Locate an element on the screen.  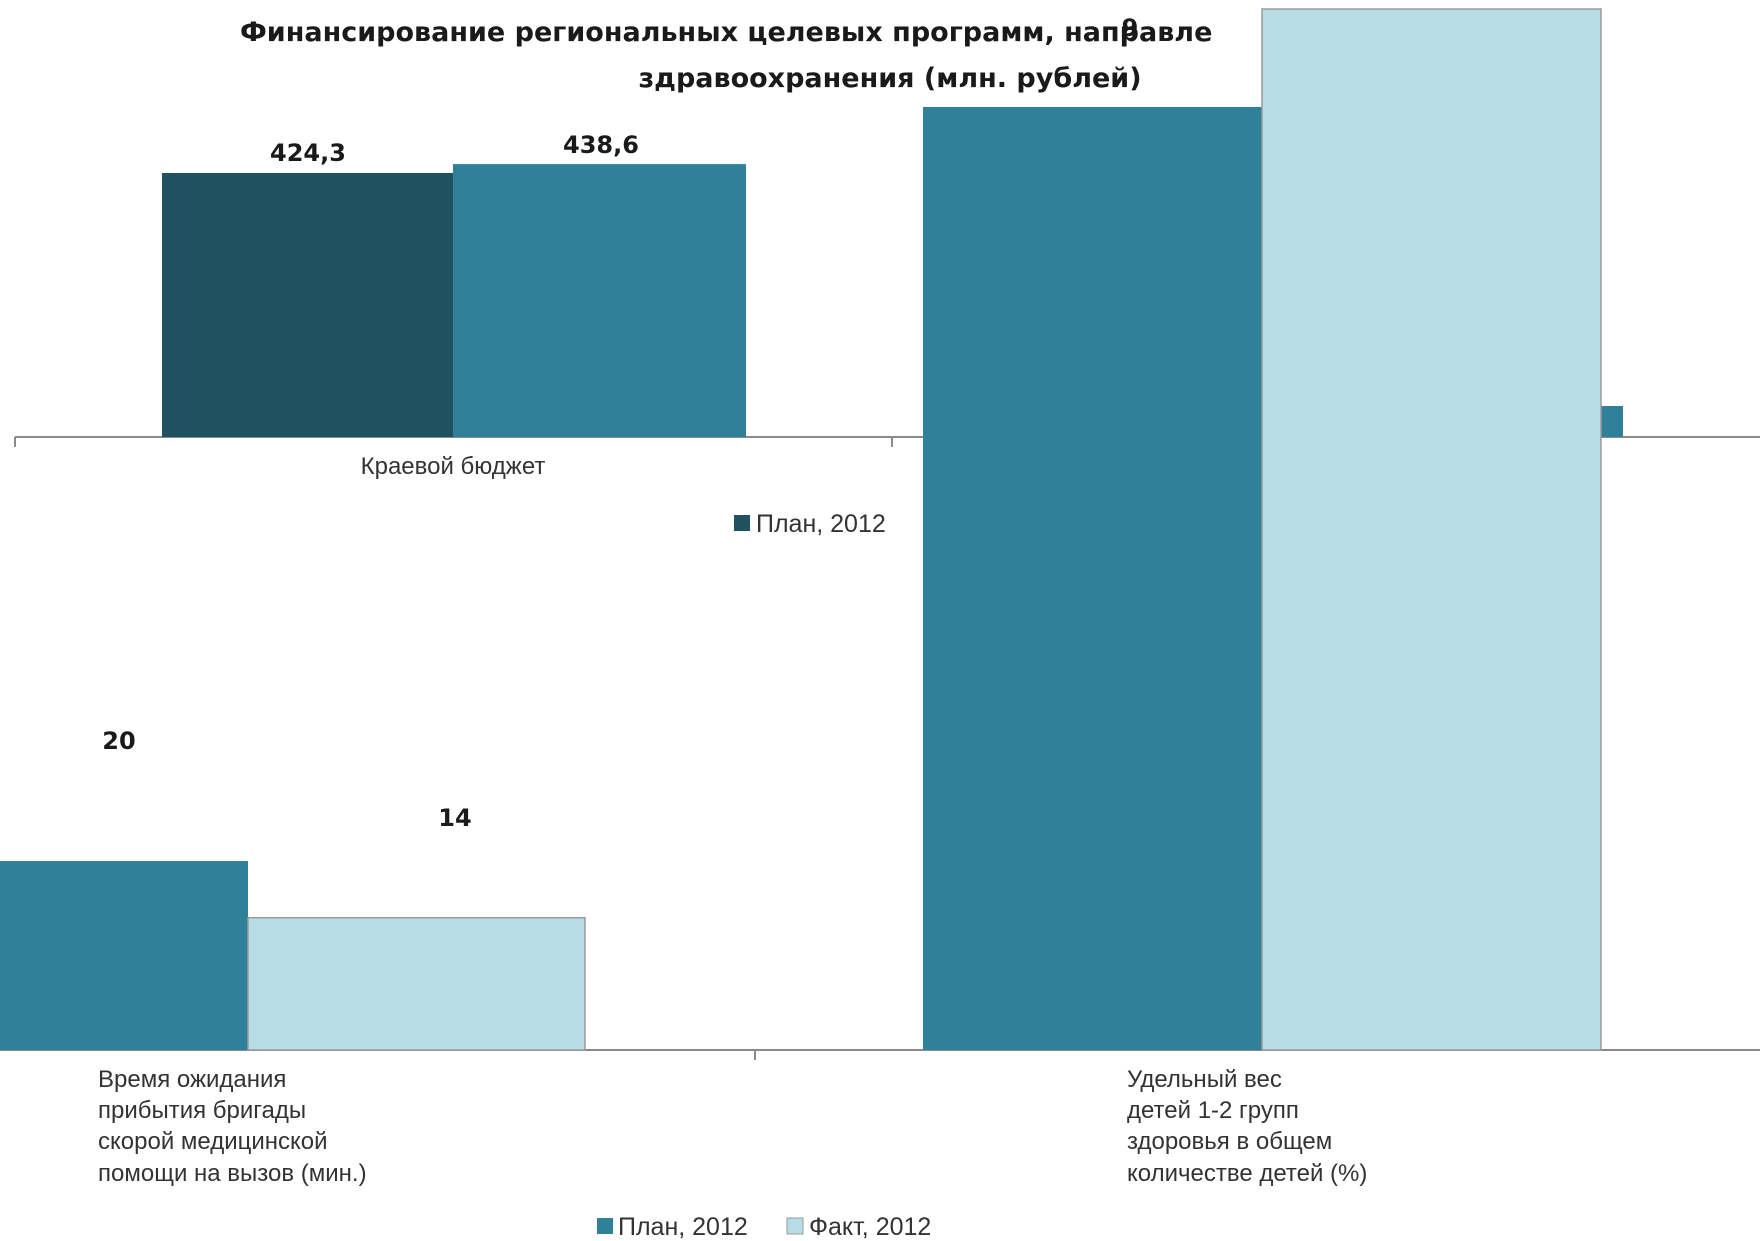
chart2-category-label-line: помощи на вызов (мин.) is located at coordinates (232, 1173).